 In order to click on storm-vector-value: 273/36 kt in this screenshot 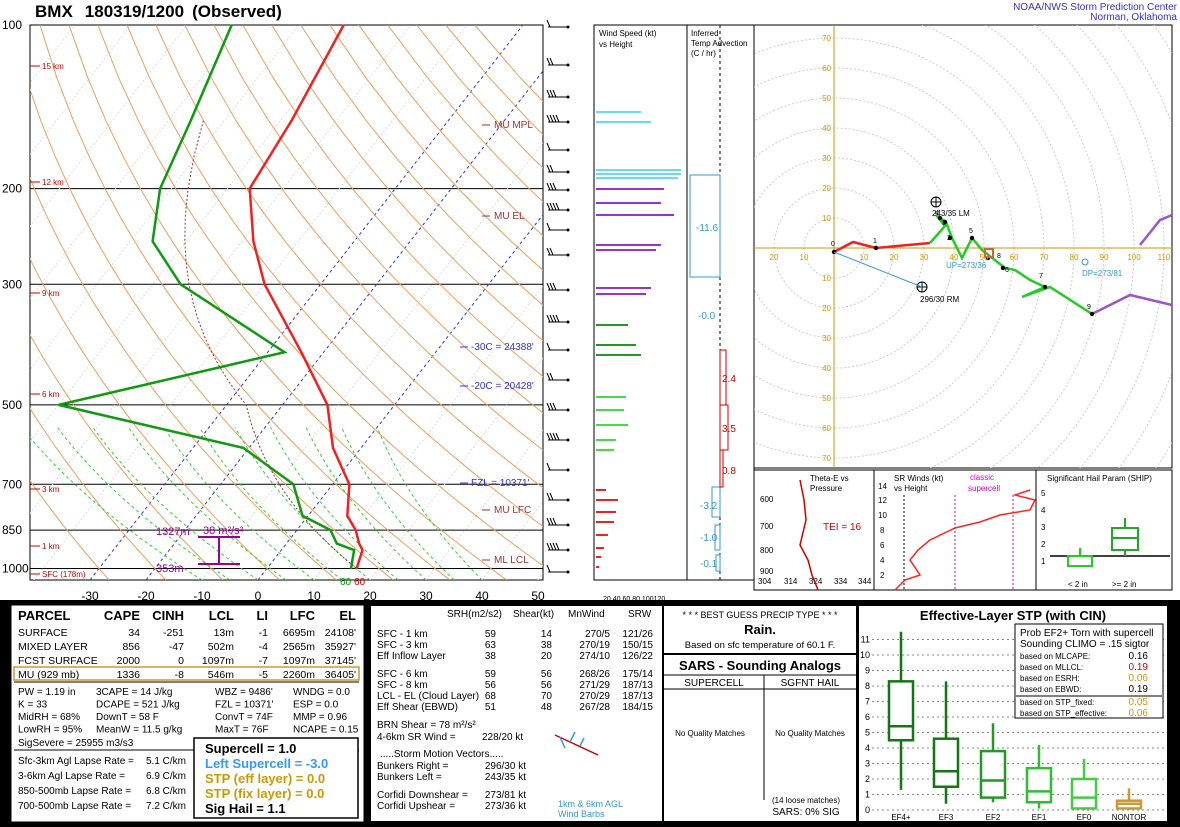, I will do `click(505, 806)`.